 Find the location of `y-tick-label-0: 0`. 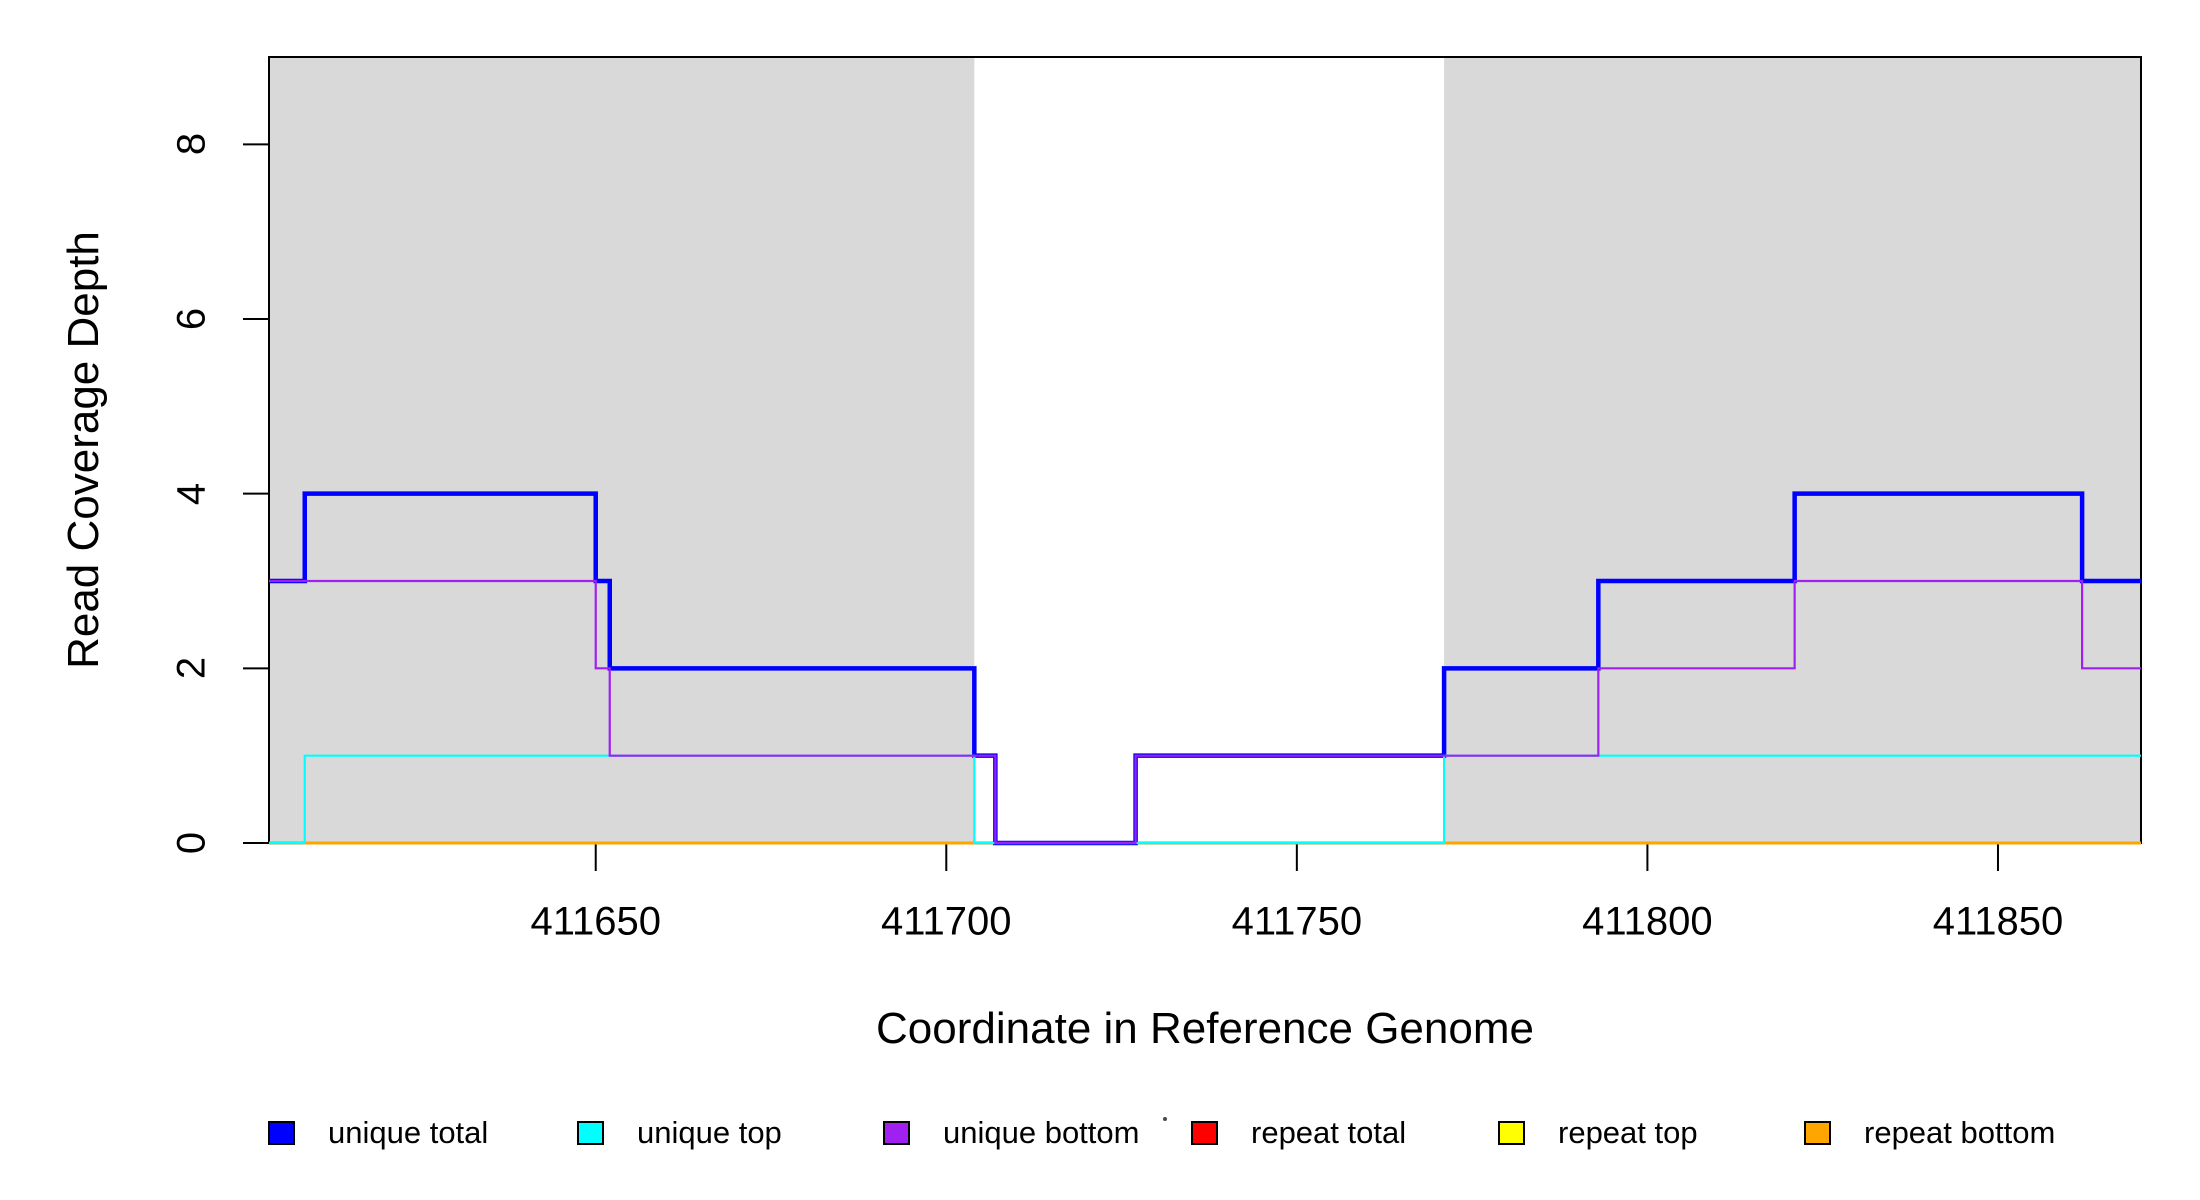

y-tick-label-0: 0 is located at coordinates (191, 843).